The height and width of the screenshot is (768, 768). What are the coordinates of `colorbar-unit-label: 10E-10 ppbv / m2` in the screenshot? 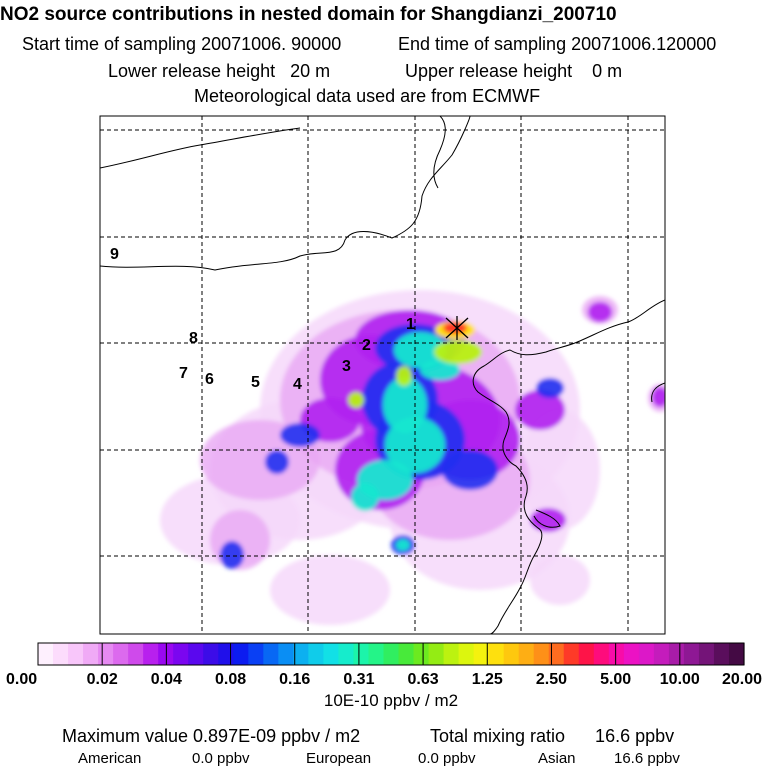 It's located at (391, 700).